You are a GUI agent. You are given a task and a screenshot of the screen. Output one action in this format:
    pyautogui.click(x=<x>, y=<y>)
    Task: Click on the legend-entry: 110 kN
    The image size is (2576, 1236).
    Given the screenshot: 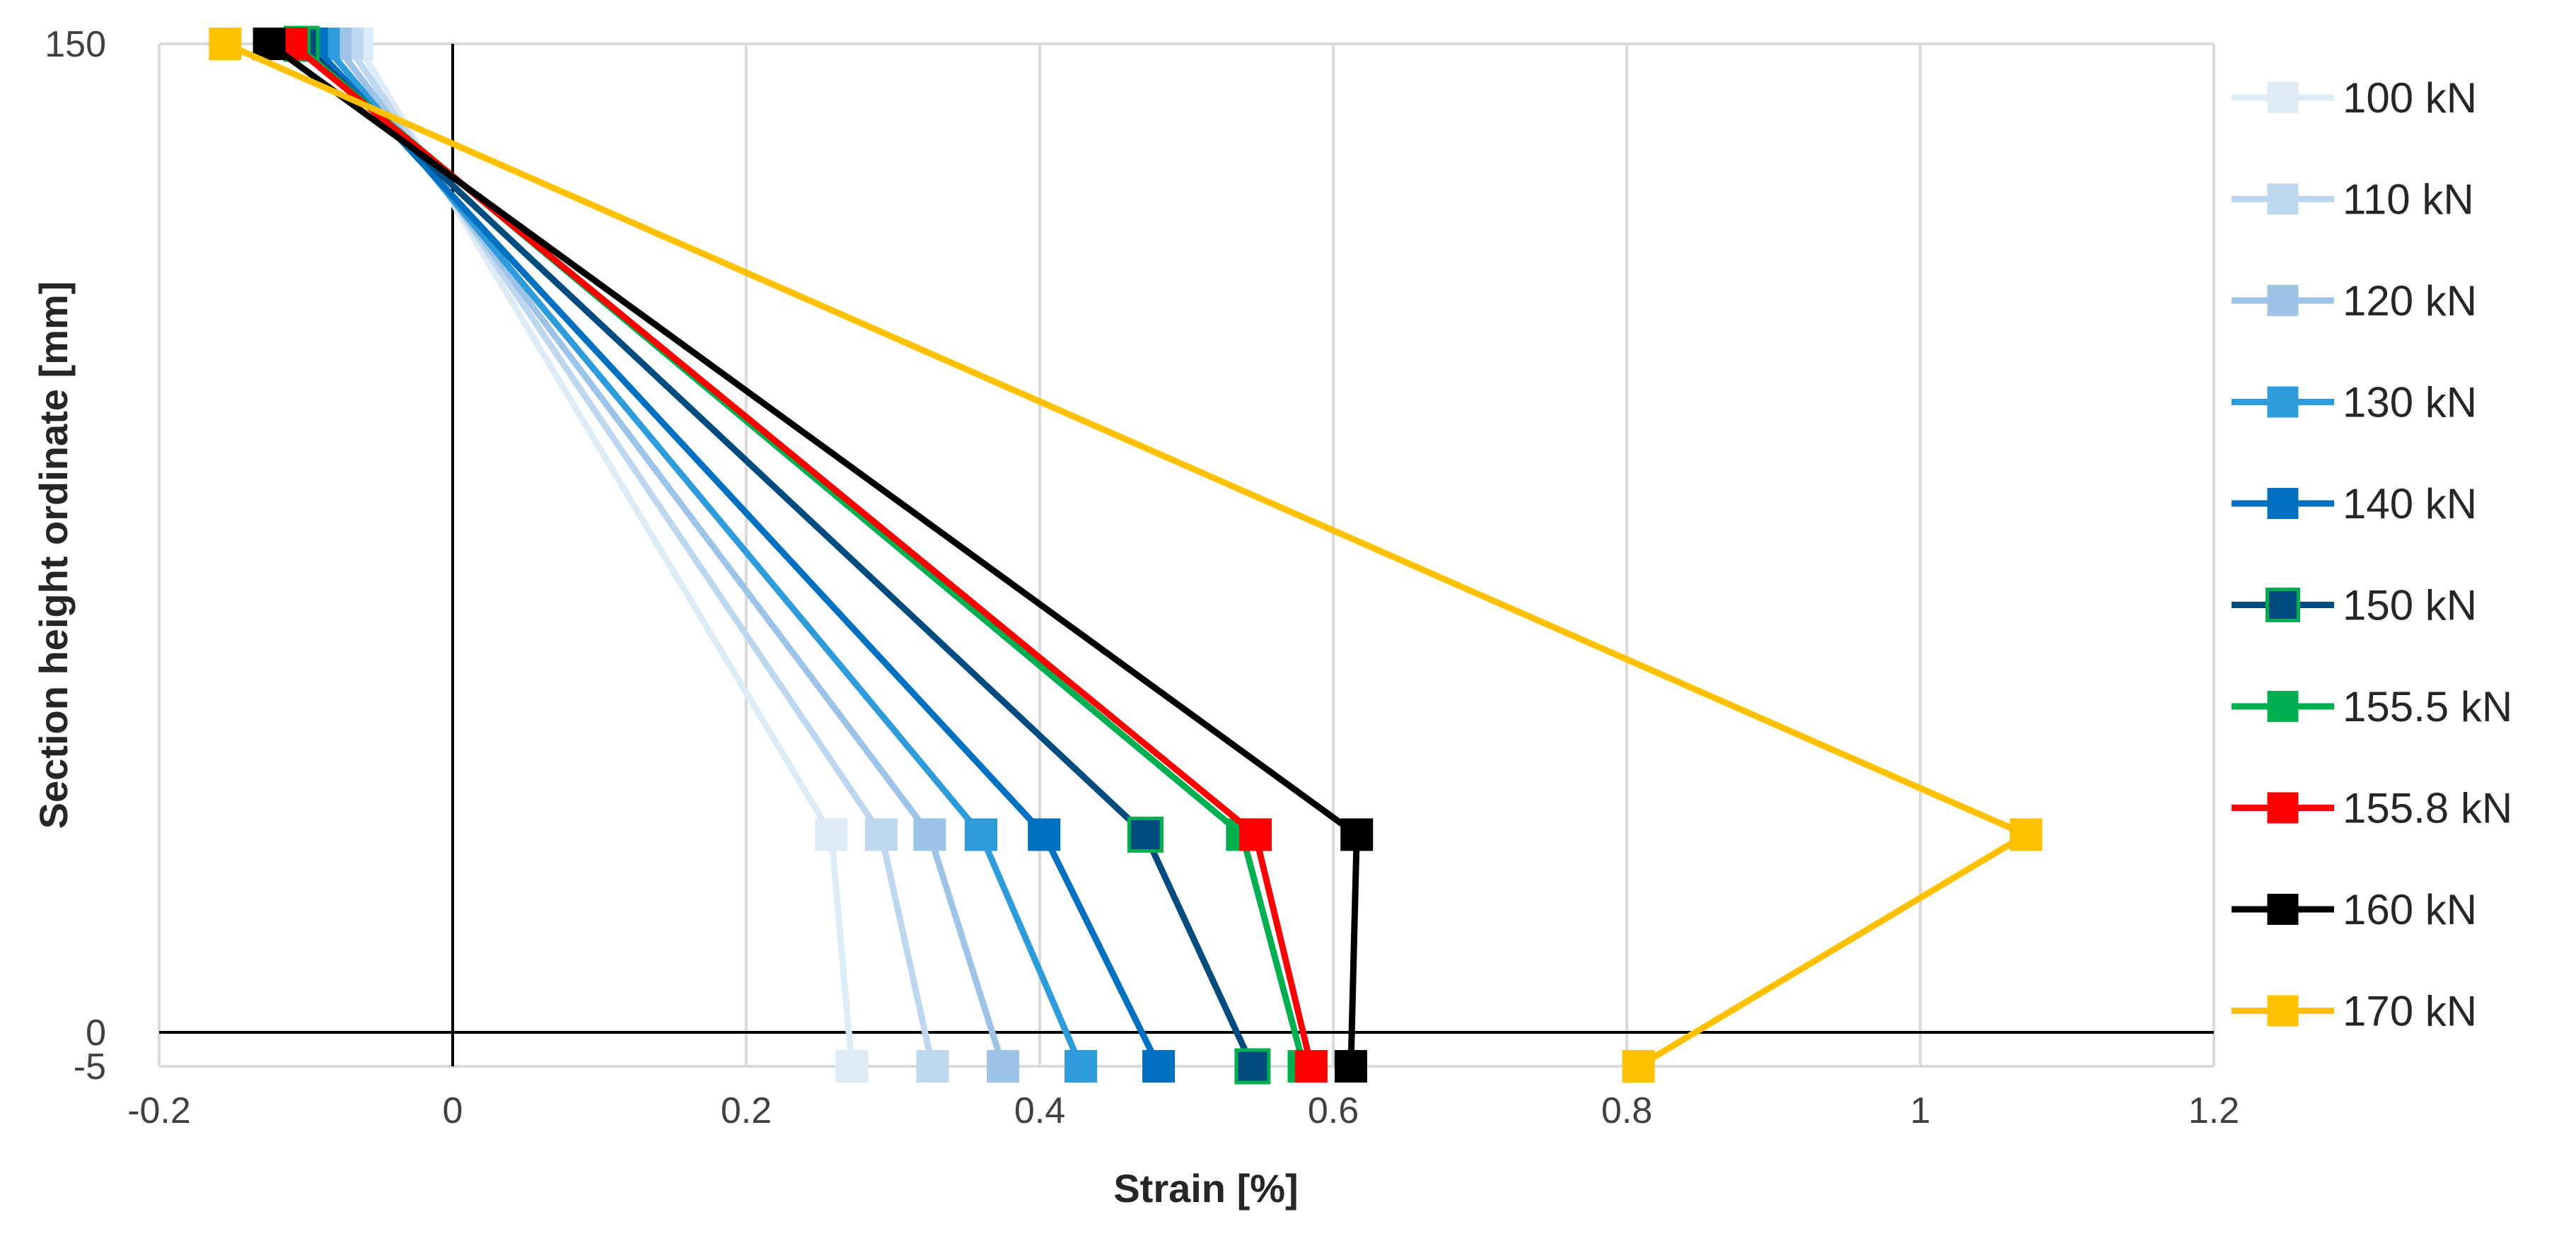 What is the action you would take?
    pyautogui.click(x=2353, y=199)
    